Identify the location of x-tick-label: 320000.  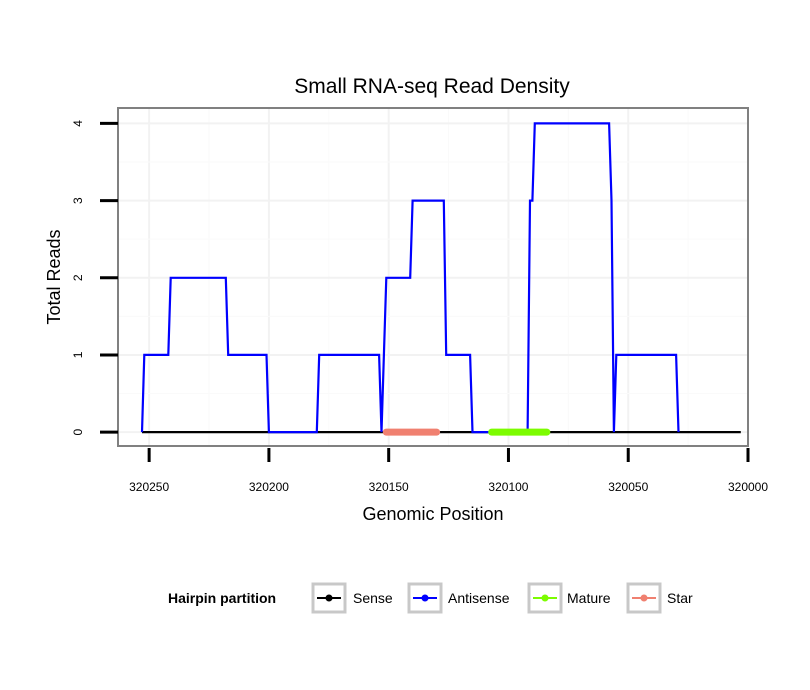
(748, 487).